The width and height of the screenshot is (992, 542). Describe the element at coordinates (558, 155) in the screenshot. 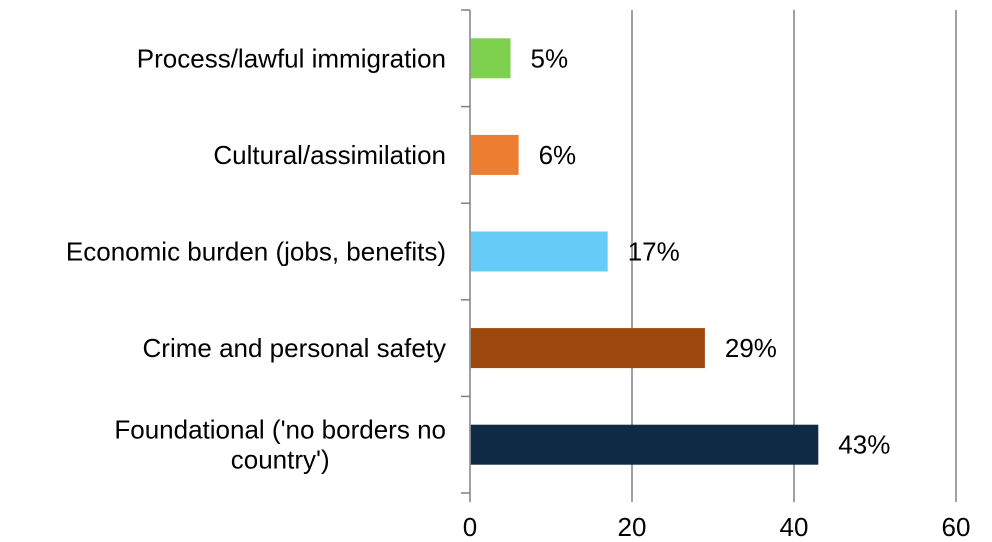

I see `data-label: 6%` at that location.